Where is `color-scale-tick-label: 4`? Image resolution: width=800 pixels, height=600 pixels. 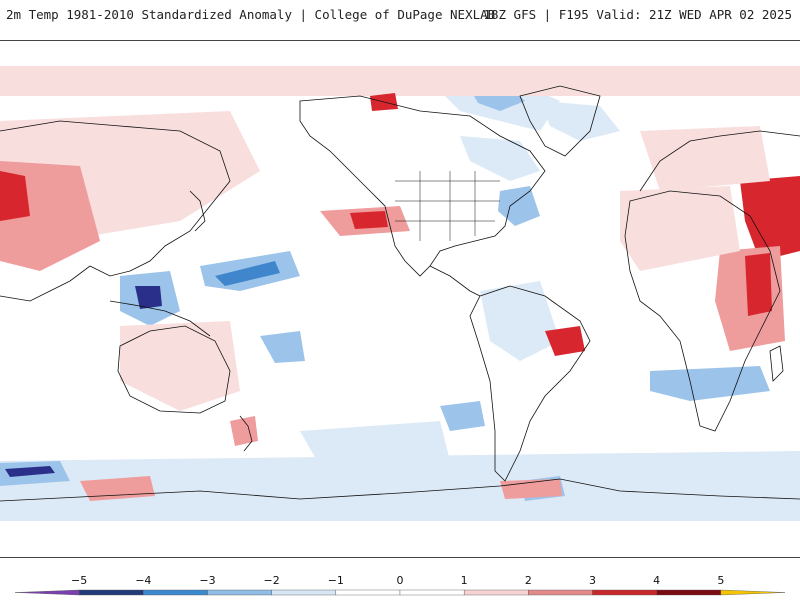
color-scale-tick-label: 4 is located at coordinates (656, 580).